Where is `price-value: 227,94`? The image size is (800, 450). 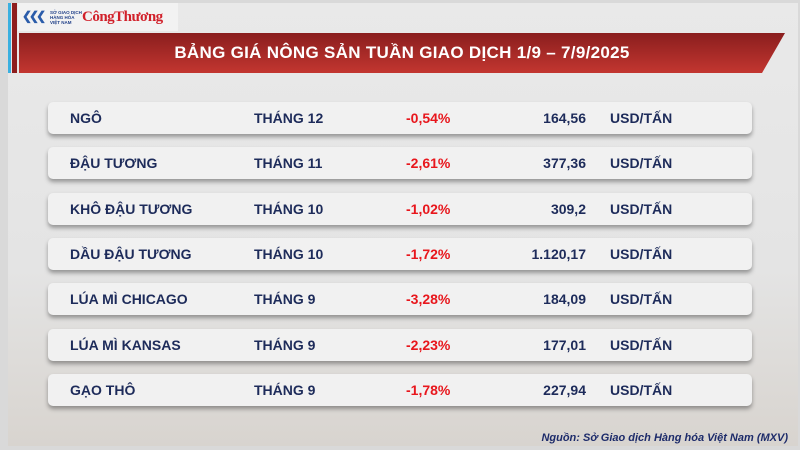
price-value: 227,94 is located at coordinates (564, 389).